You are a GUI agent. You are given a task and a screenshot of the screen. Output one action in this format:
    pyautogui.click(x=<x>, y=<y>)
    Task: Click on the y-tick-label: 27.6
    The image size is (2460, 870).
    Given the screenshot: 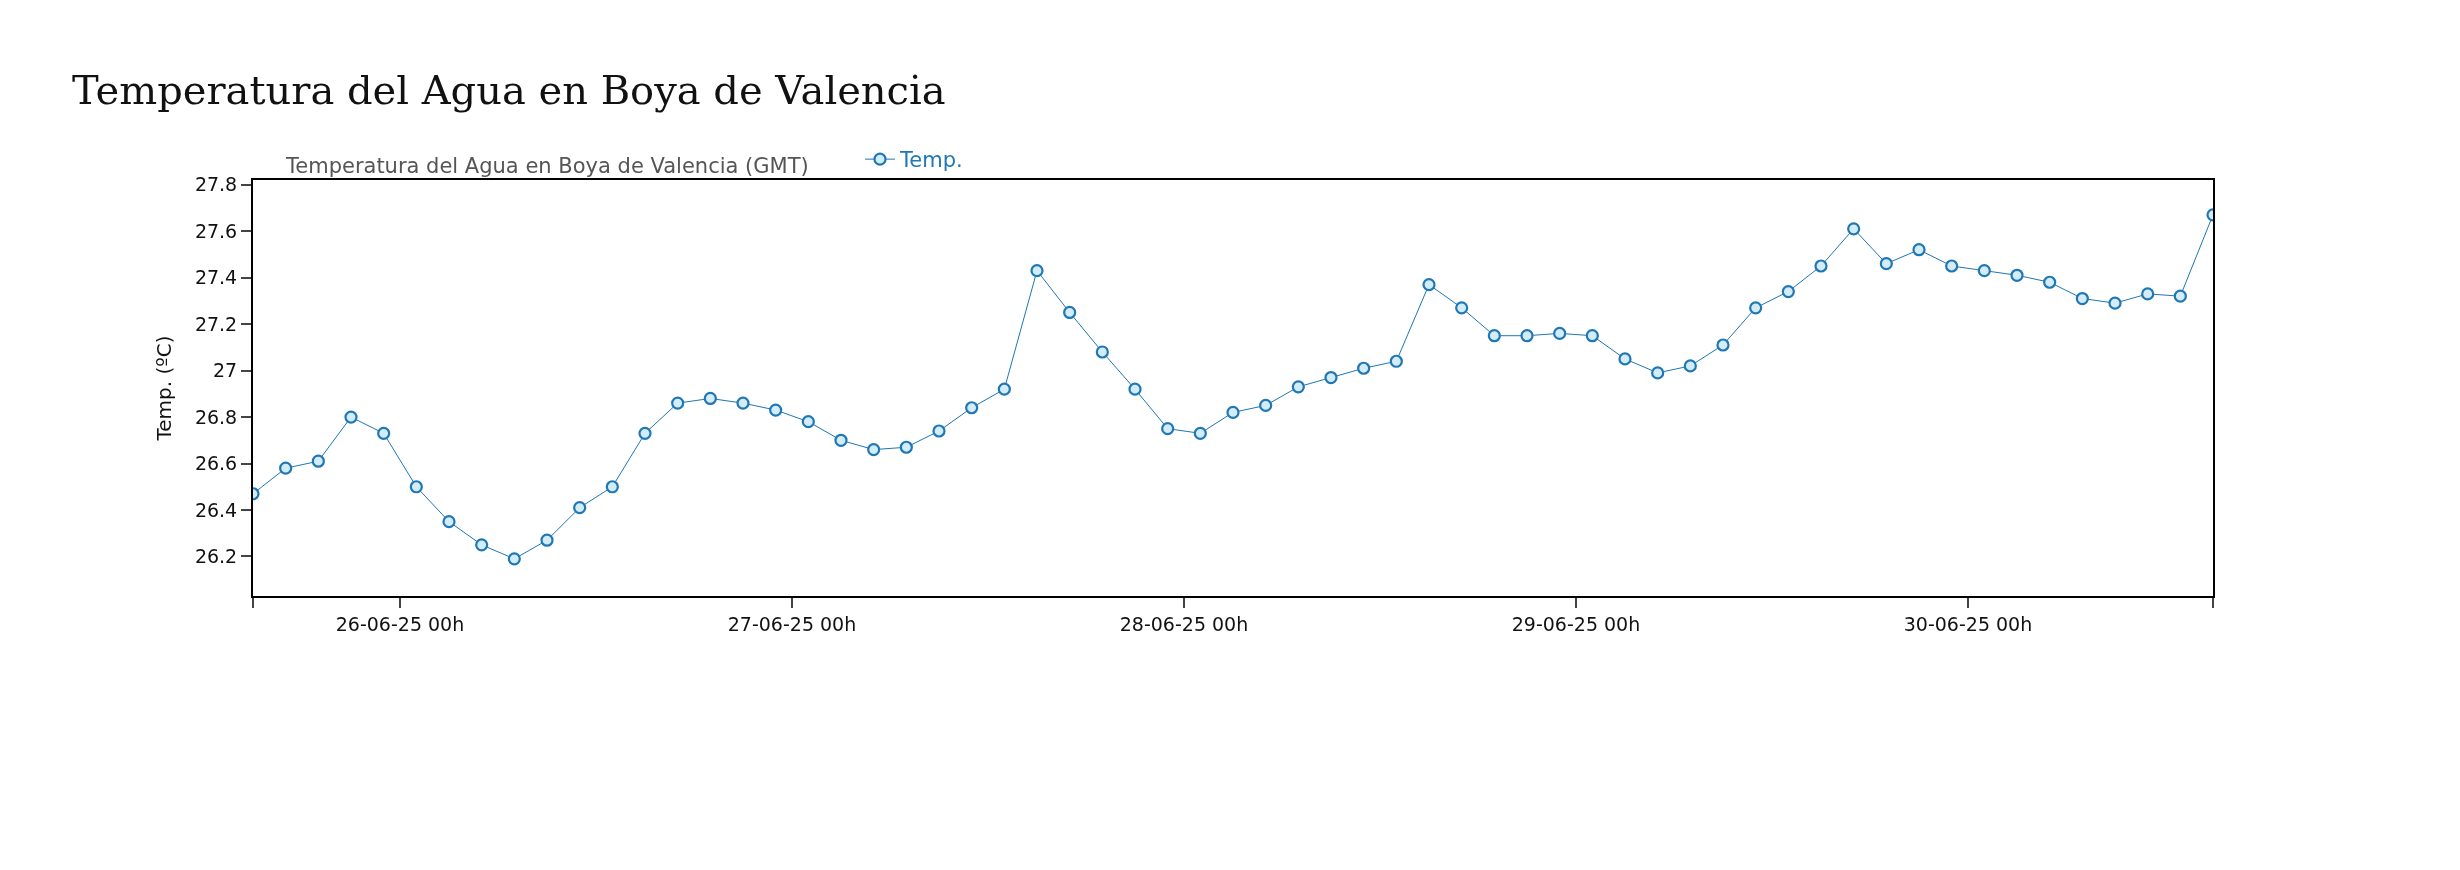 What is the action you would take?
    pyautogui.click(x=216, y=230)
    